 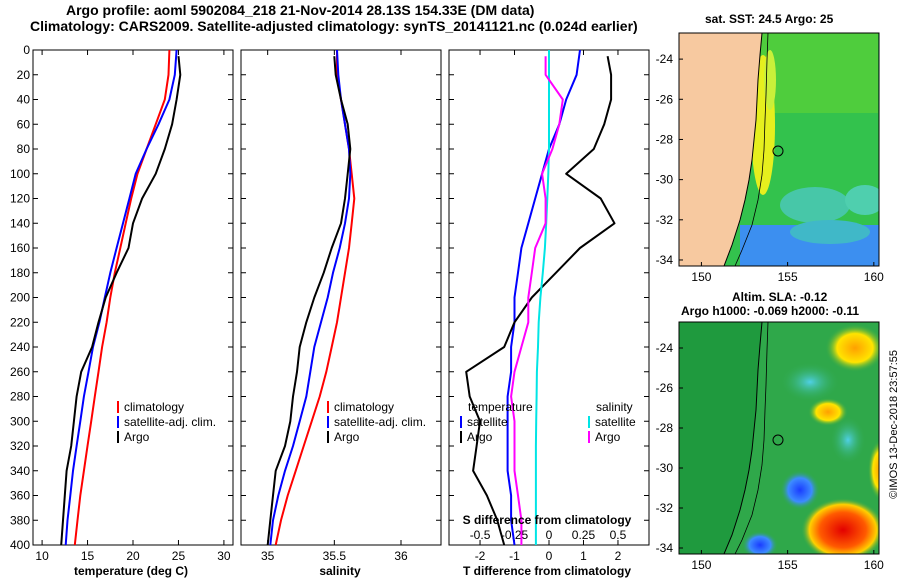 I want to click on y-tick-label: 60, so click(x=24, y=124).